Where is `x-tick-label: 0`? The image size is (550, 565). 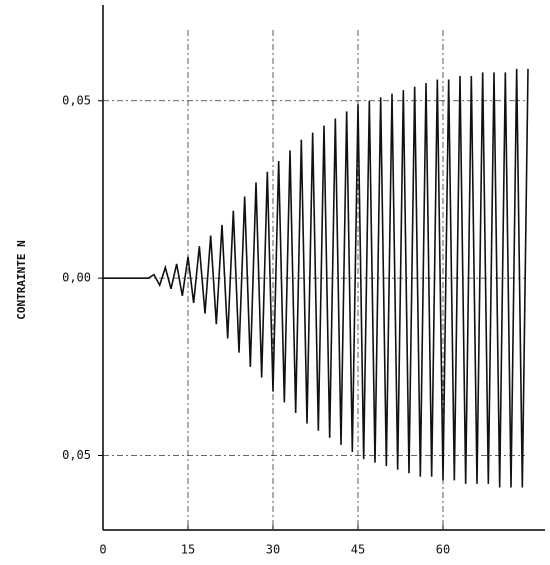 x-tick-label: 0 is located at coordinates (102, 550).